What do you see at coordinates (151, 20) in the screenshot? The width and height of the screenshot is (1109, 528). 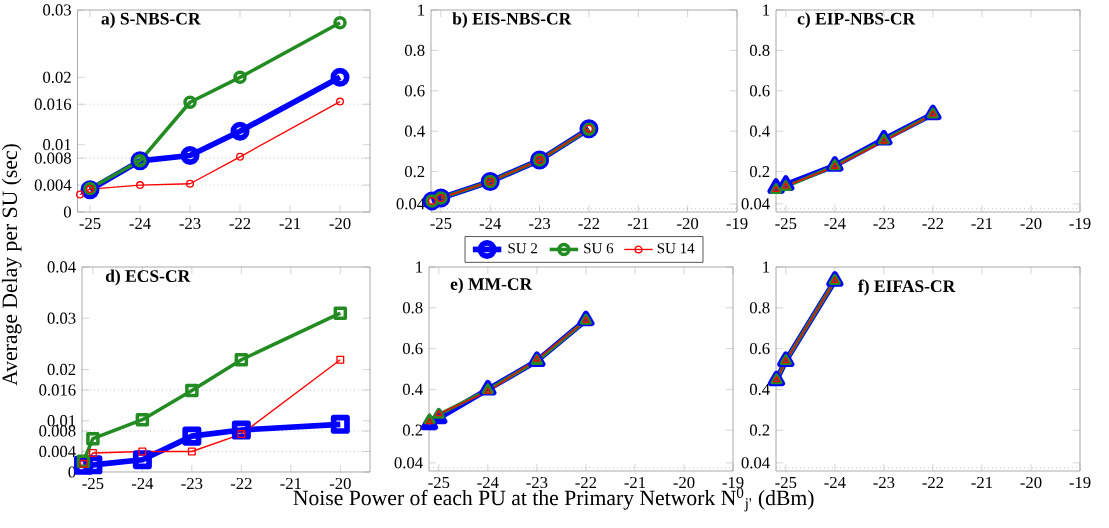 I see `chart-title: a) S-NBS-CR` at bounding box center [151, 20].